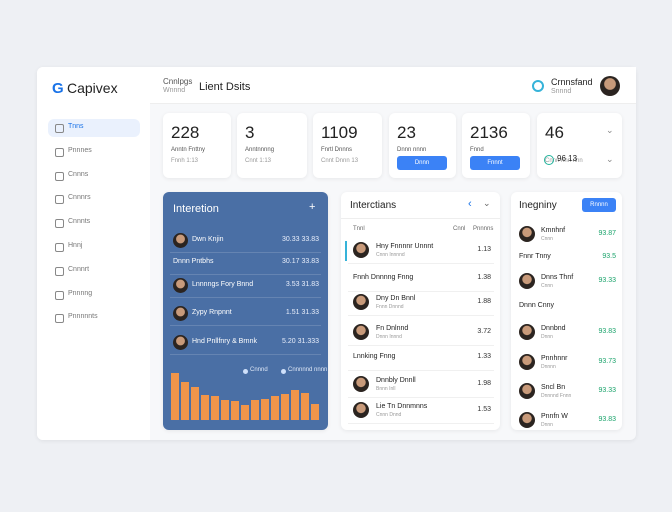 This screenshot has height=512, width=672. What do you see at coordinates (553, 387) in the screenshot?
I see `row-name: Sncl Bn` at bounding box center [553, 387].